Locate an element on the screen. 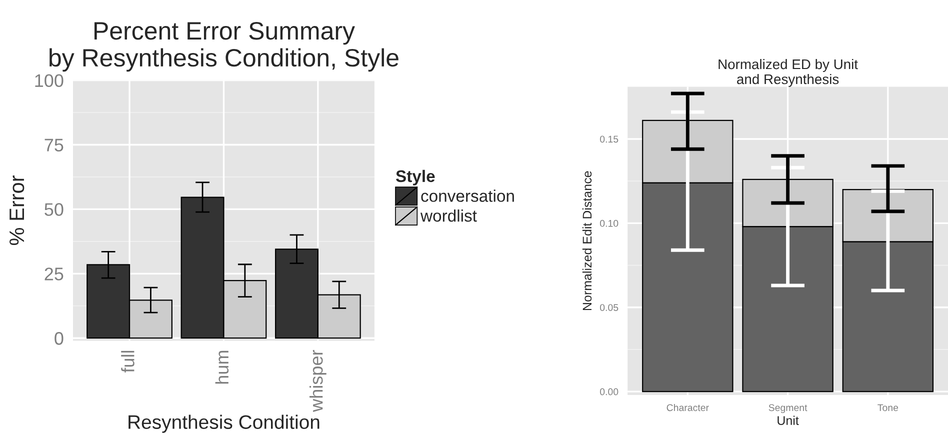 The width and height of the screenshot is (948, 434). y-tick-label: 0.00 is located at coordinates (609, 392).